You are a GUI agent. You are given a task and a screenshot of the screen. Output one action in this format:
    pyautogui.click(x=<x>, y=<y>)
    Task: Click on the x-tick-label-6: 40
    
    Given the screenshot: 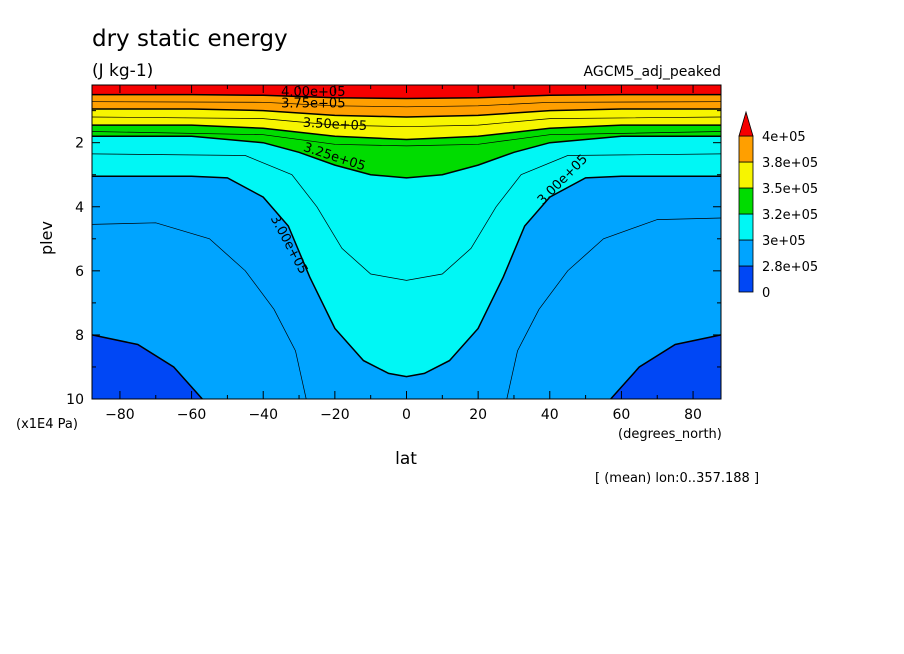 What is the action you would take?
    pyautogui.click(x=550, y=415)
    